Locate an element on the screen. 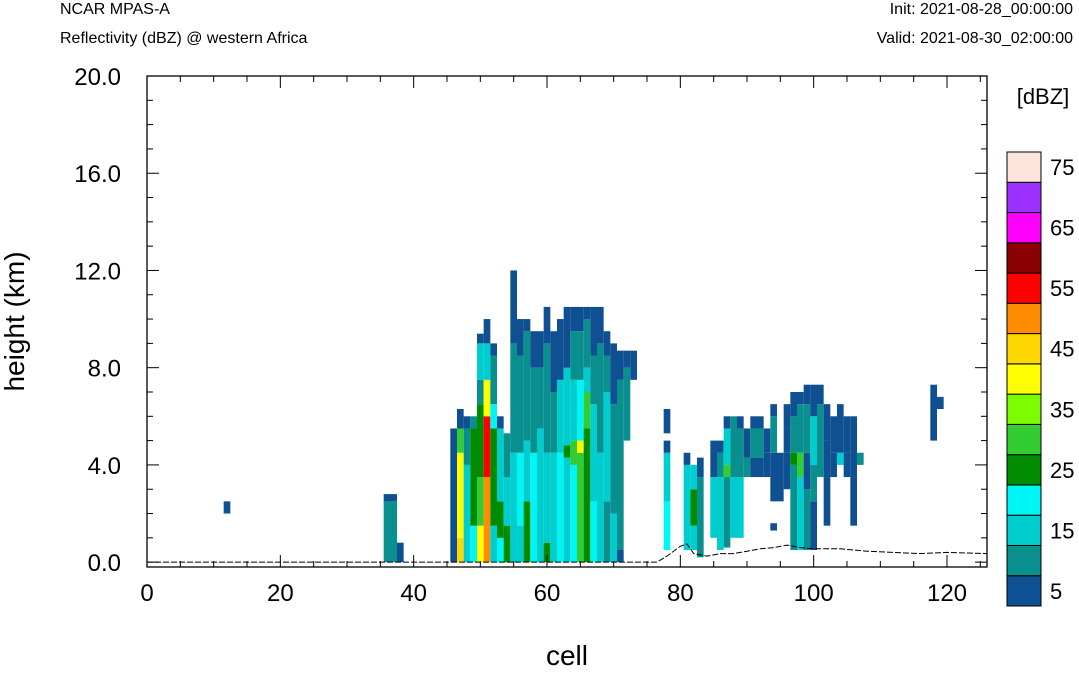  y-tick-label: 20.0 is located at coordinates (97, 77).